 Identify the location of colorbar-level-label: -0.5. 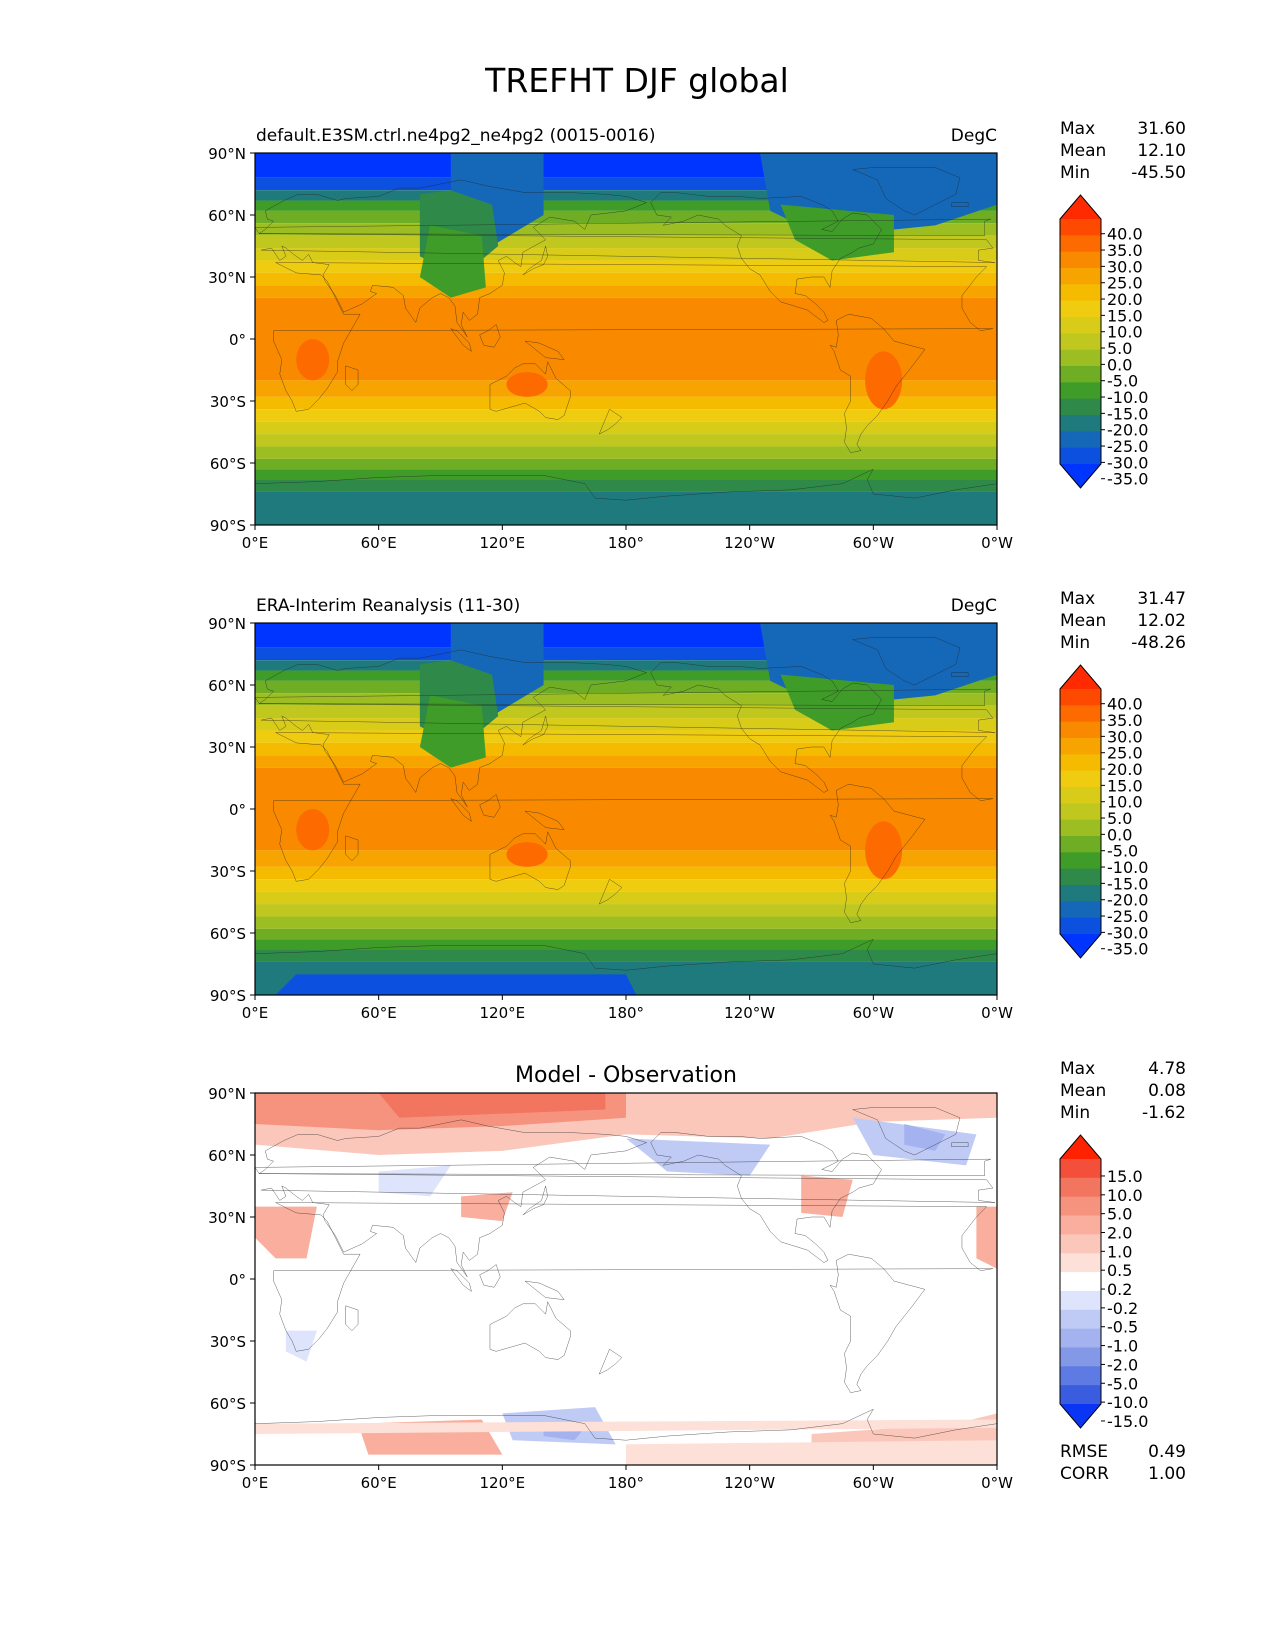
(1122, 1327).